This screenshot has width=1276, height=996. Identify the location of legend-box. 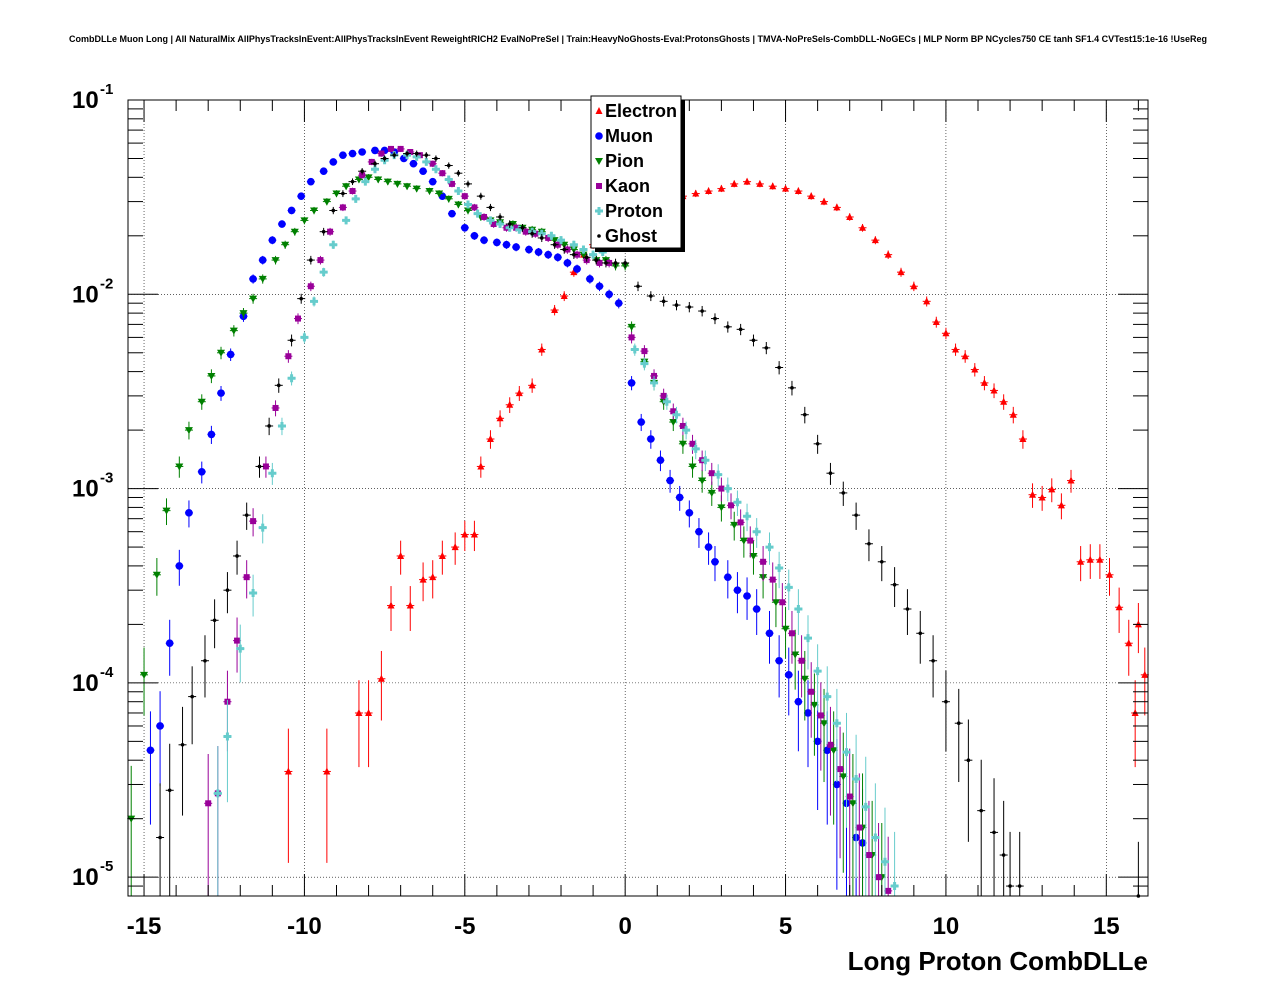
(636, 172).